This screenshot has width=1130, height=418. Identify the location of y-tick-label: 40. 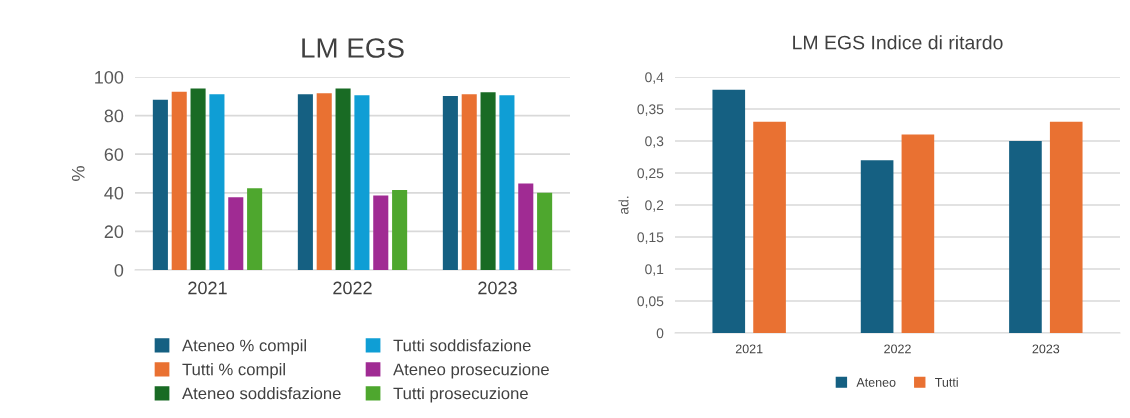
(114, 193).